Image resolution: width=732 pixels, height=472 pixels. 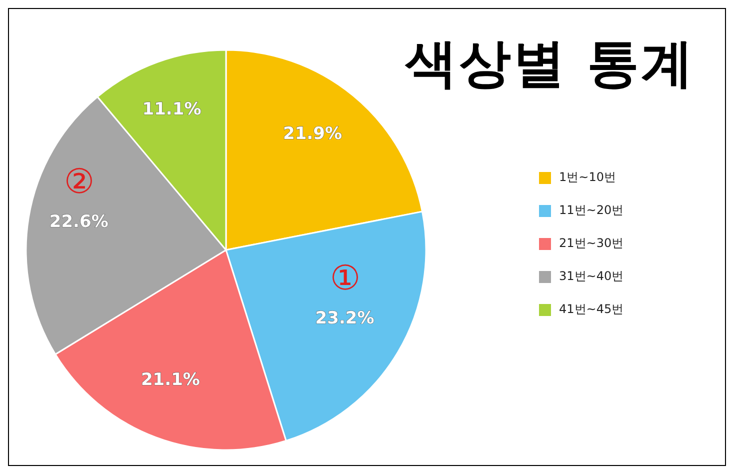 What do you see at coordinates (312, 134) in the screenshot?
I see `data-label: 21.9%` at bounding box center [312, 134].